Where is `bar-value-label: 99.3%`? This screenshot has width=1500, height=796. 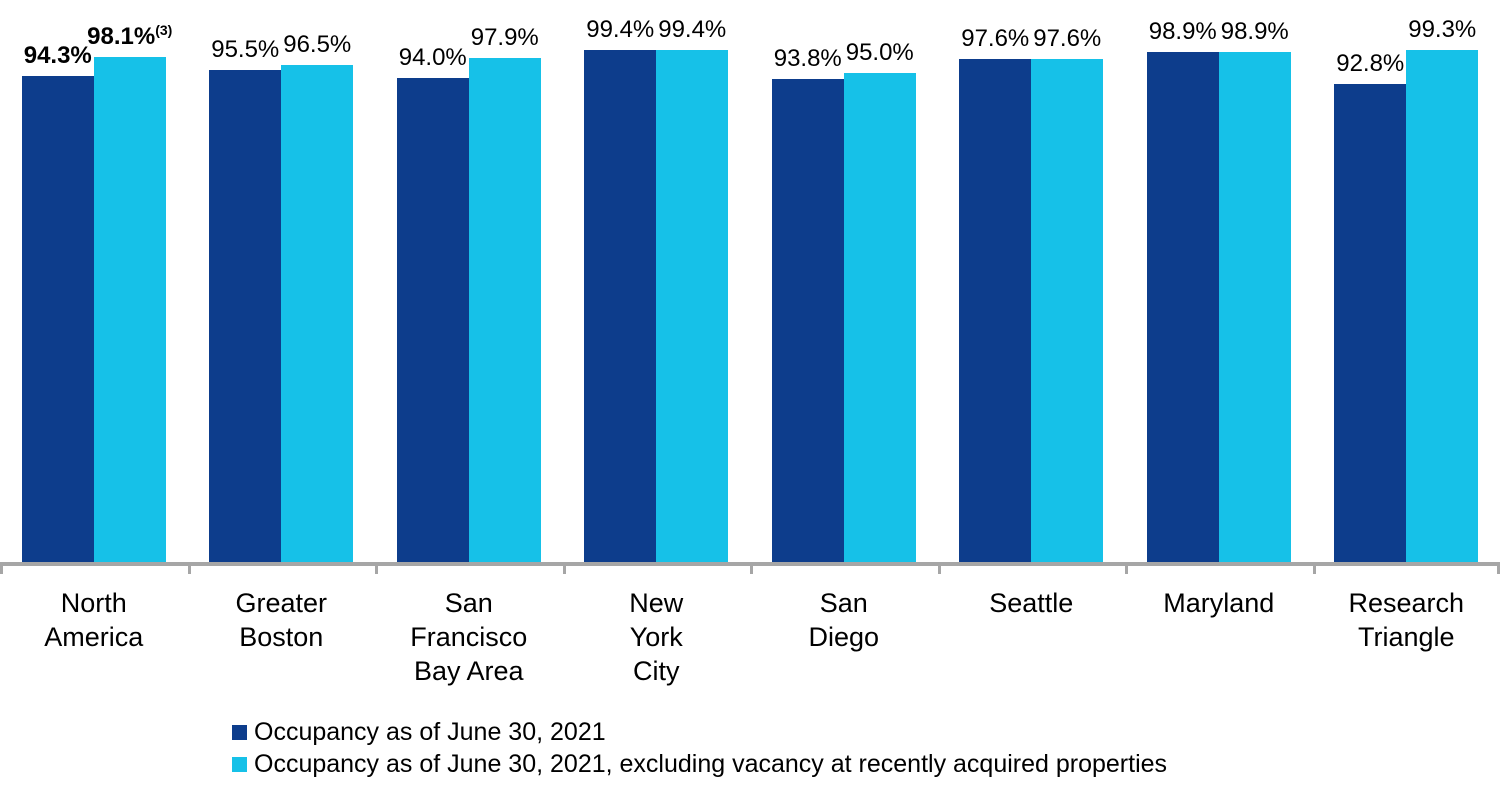
bar-value-label: 99.3% is located at coordinates (1442, 29).